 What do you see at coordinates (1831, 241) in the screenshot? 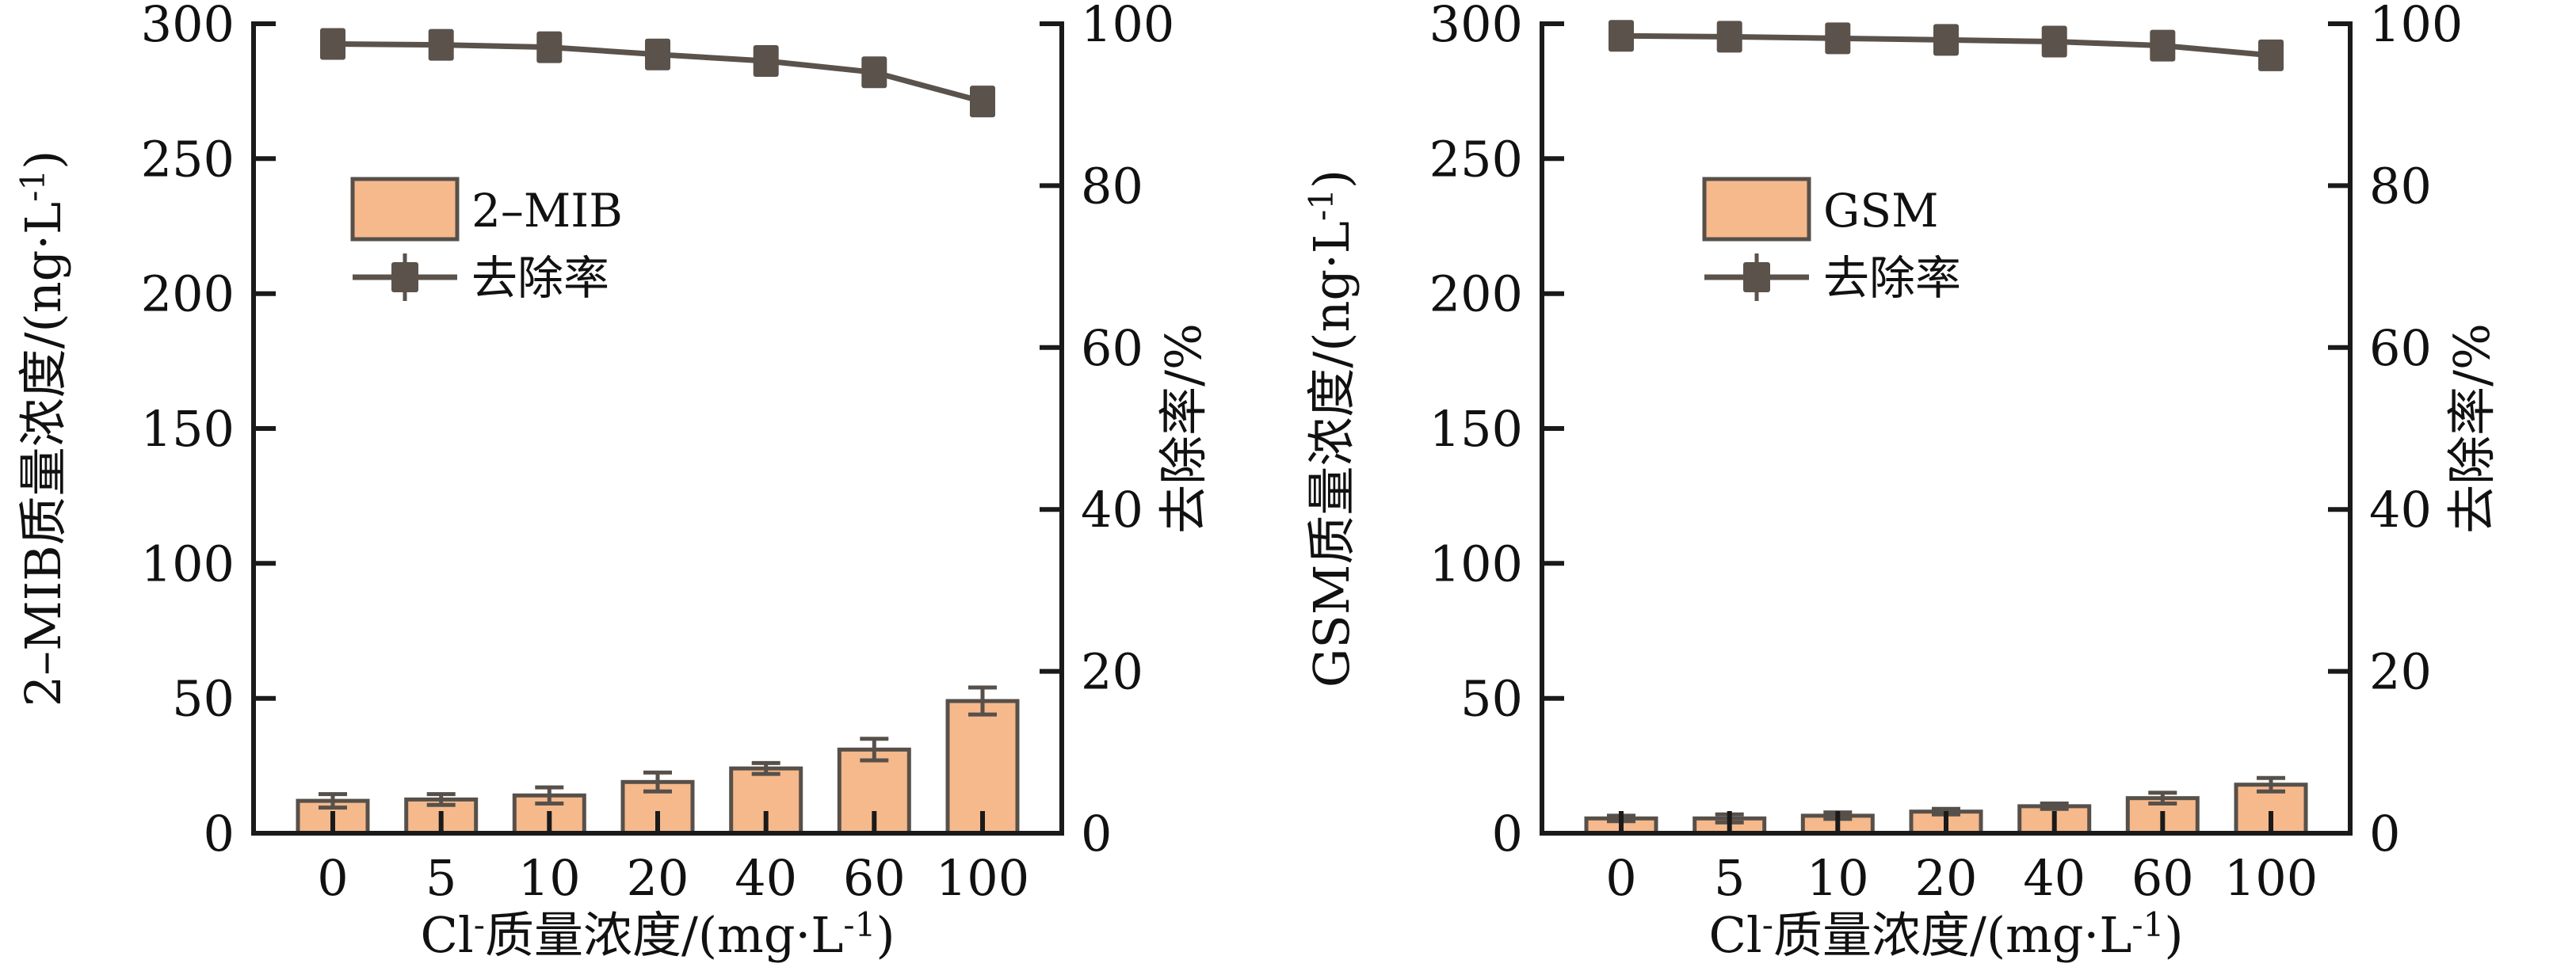
I see `legend: GSM 去除率` at bounding box center [1831, 241].